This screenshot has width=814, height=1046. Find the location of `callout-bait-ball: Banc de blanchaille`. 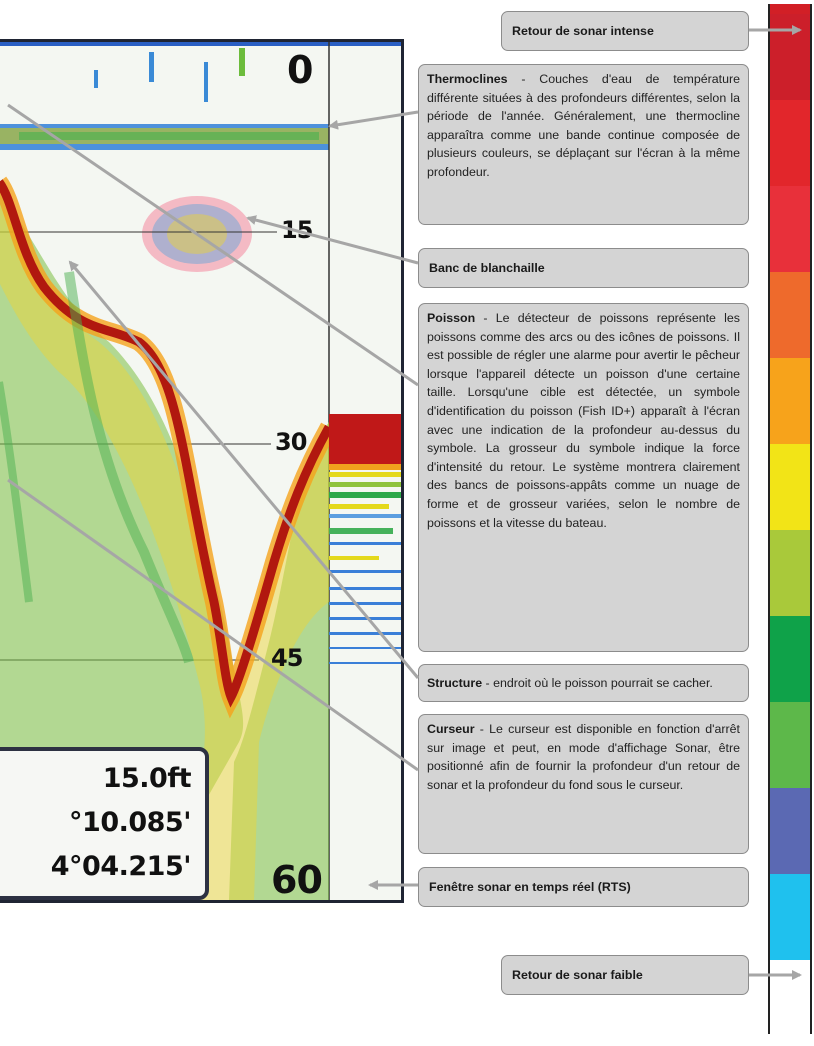

callout-bait-ball: Banc de blanchaille is located at coordinates (583, 268).